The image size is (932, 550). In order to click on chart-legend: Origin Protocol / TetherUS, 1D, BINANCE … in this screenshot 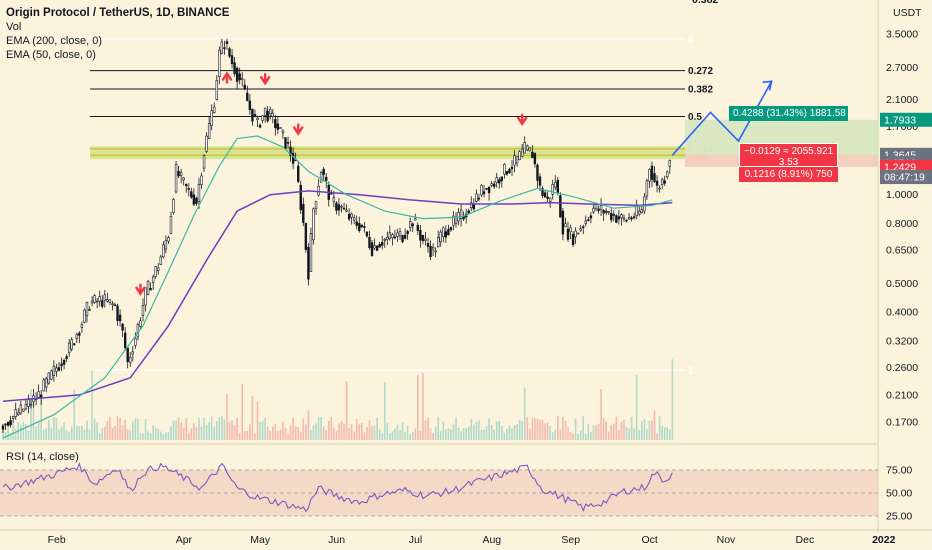, I will do `click(117, 34)`.